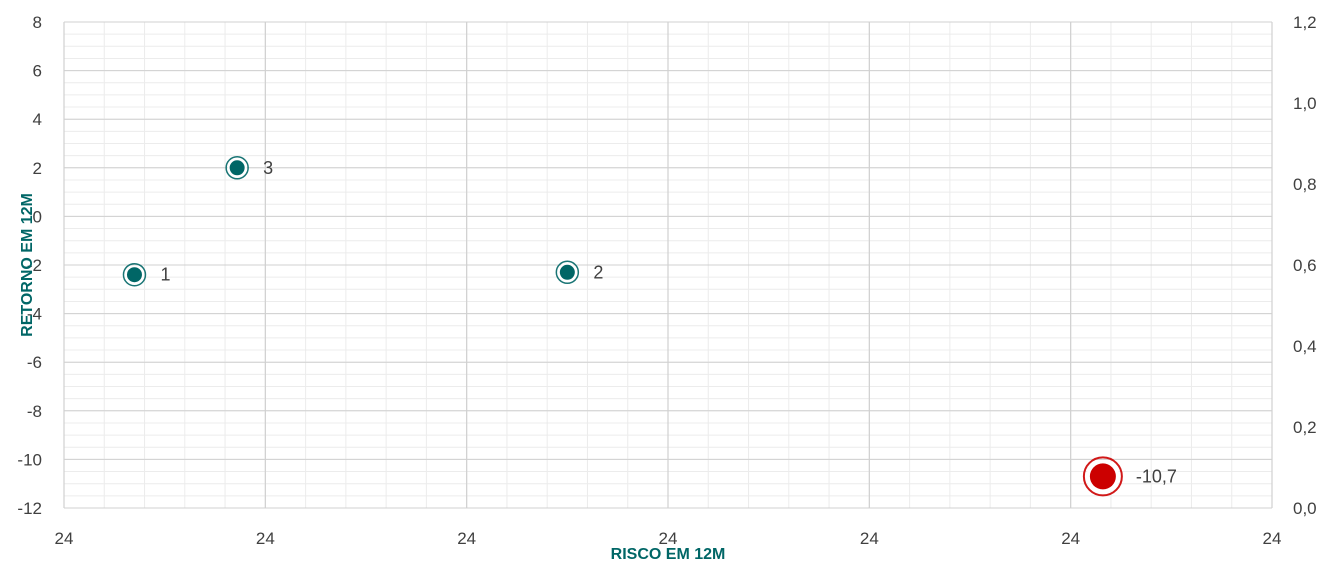 This screenshot has width=1327, height=567. I want to click on data-point-label: 3, so click(268, 168).